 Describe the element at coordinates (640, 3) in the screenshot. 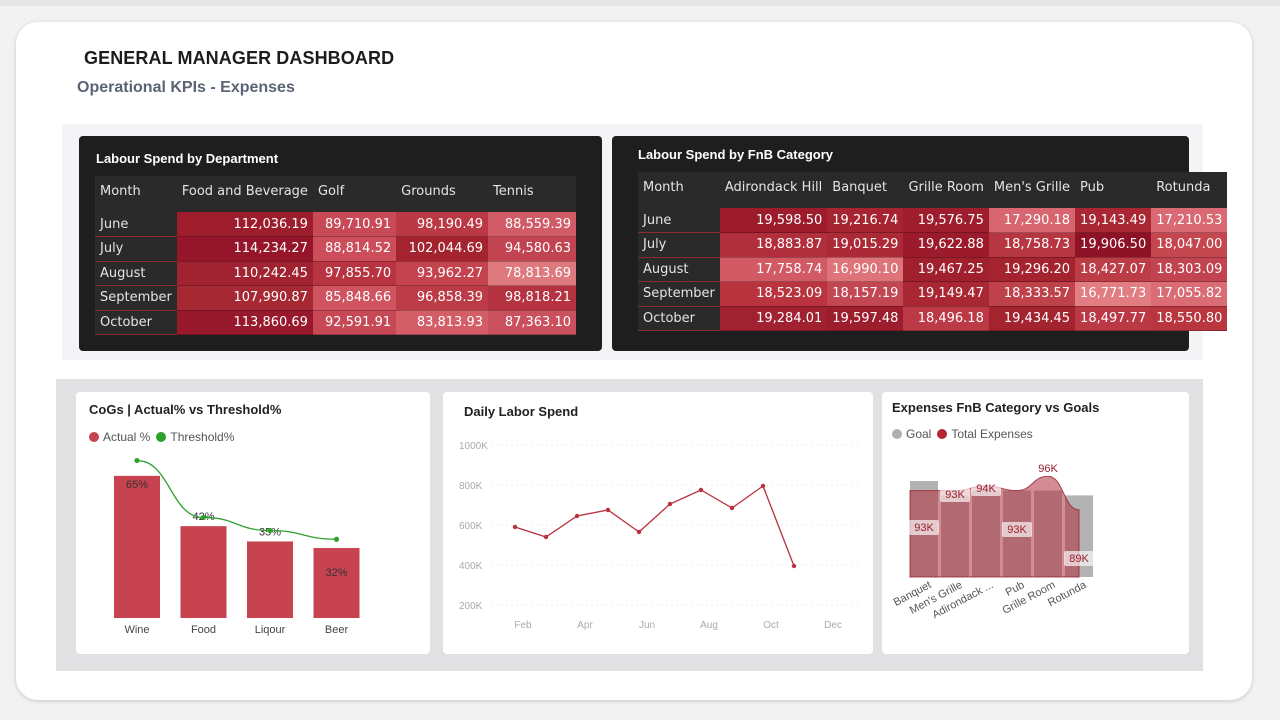

I see `top-bar` at that location.